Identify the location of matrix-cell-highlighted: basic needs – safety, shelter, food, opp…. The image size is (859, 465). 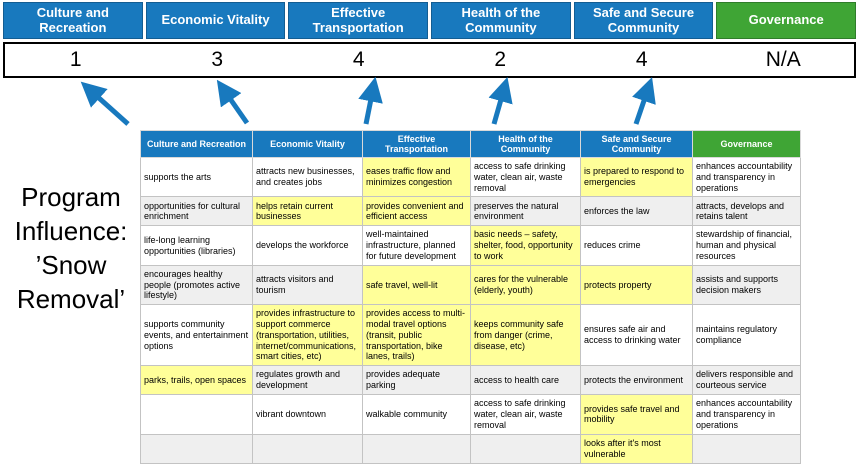
(525, 245).